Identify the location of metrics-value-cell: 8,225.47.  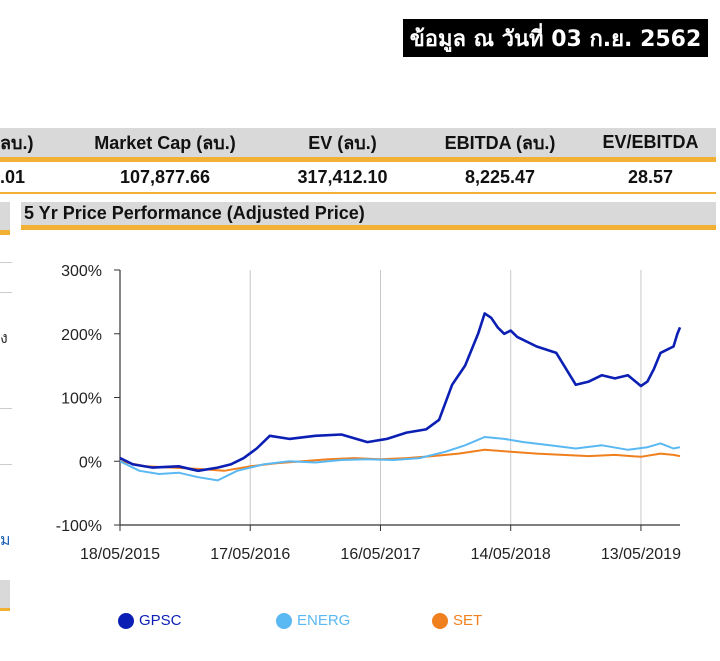
(500, 176).